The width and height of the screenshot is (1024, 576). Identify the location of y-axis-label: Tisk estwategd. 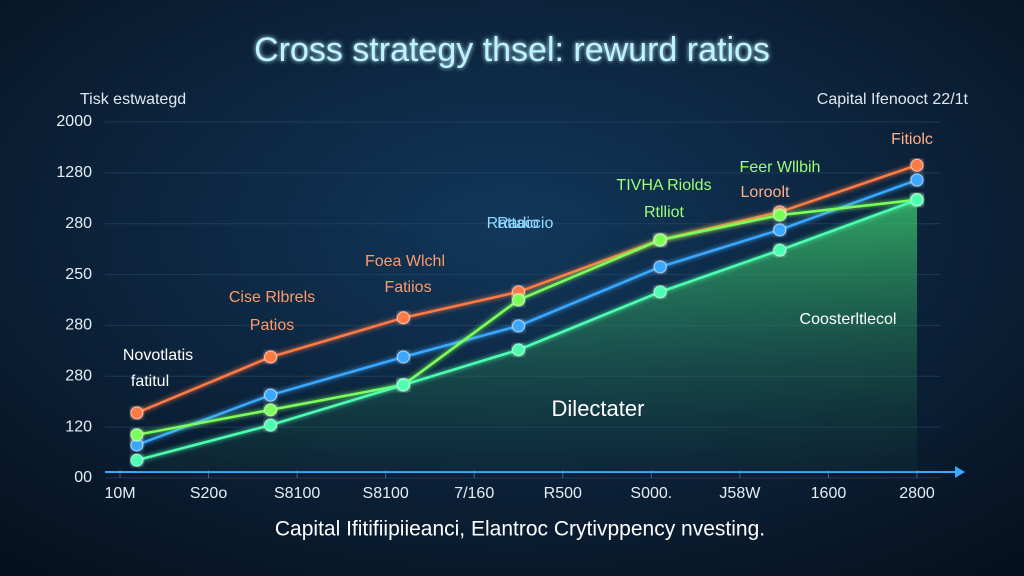
(133, 99).